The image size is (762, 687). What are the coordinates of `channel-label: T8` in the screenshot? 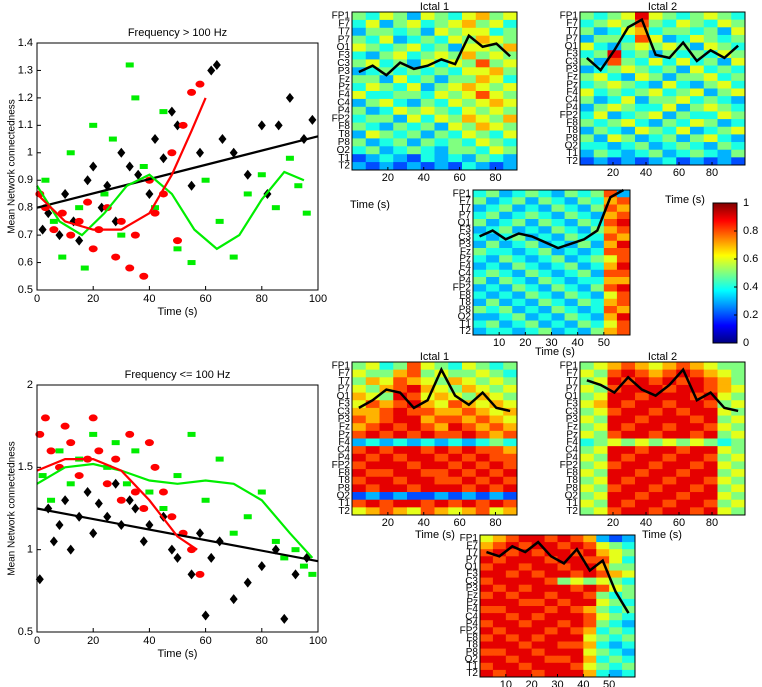 It's located at (572, 130).